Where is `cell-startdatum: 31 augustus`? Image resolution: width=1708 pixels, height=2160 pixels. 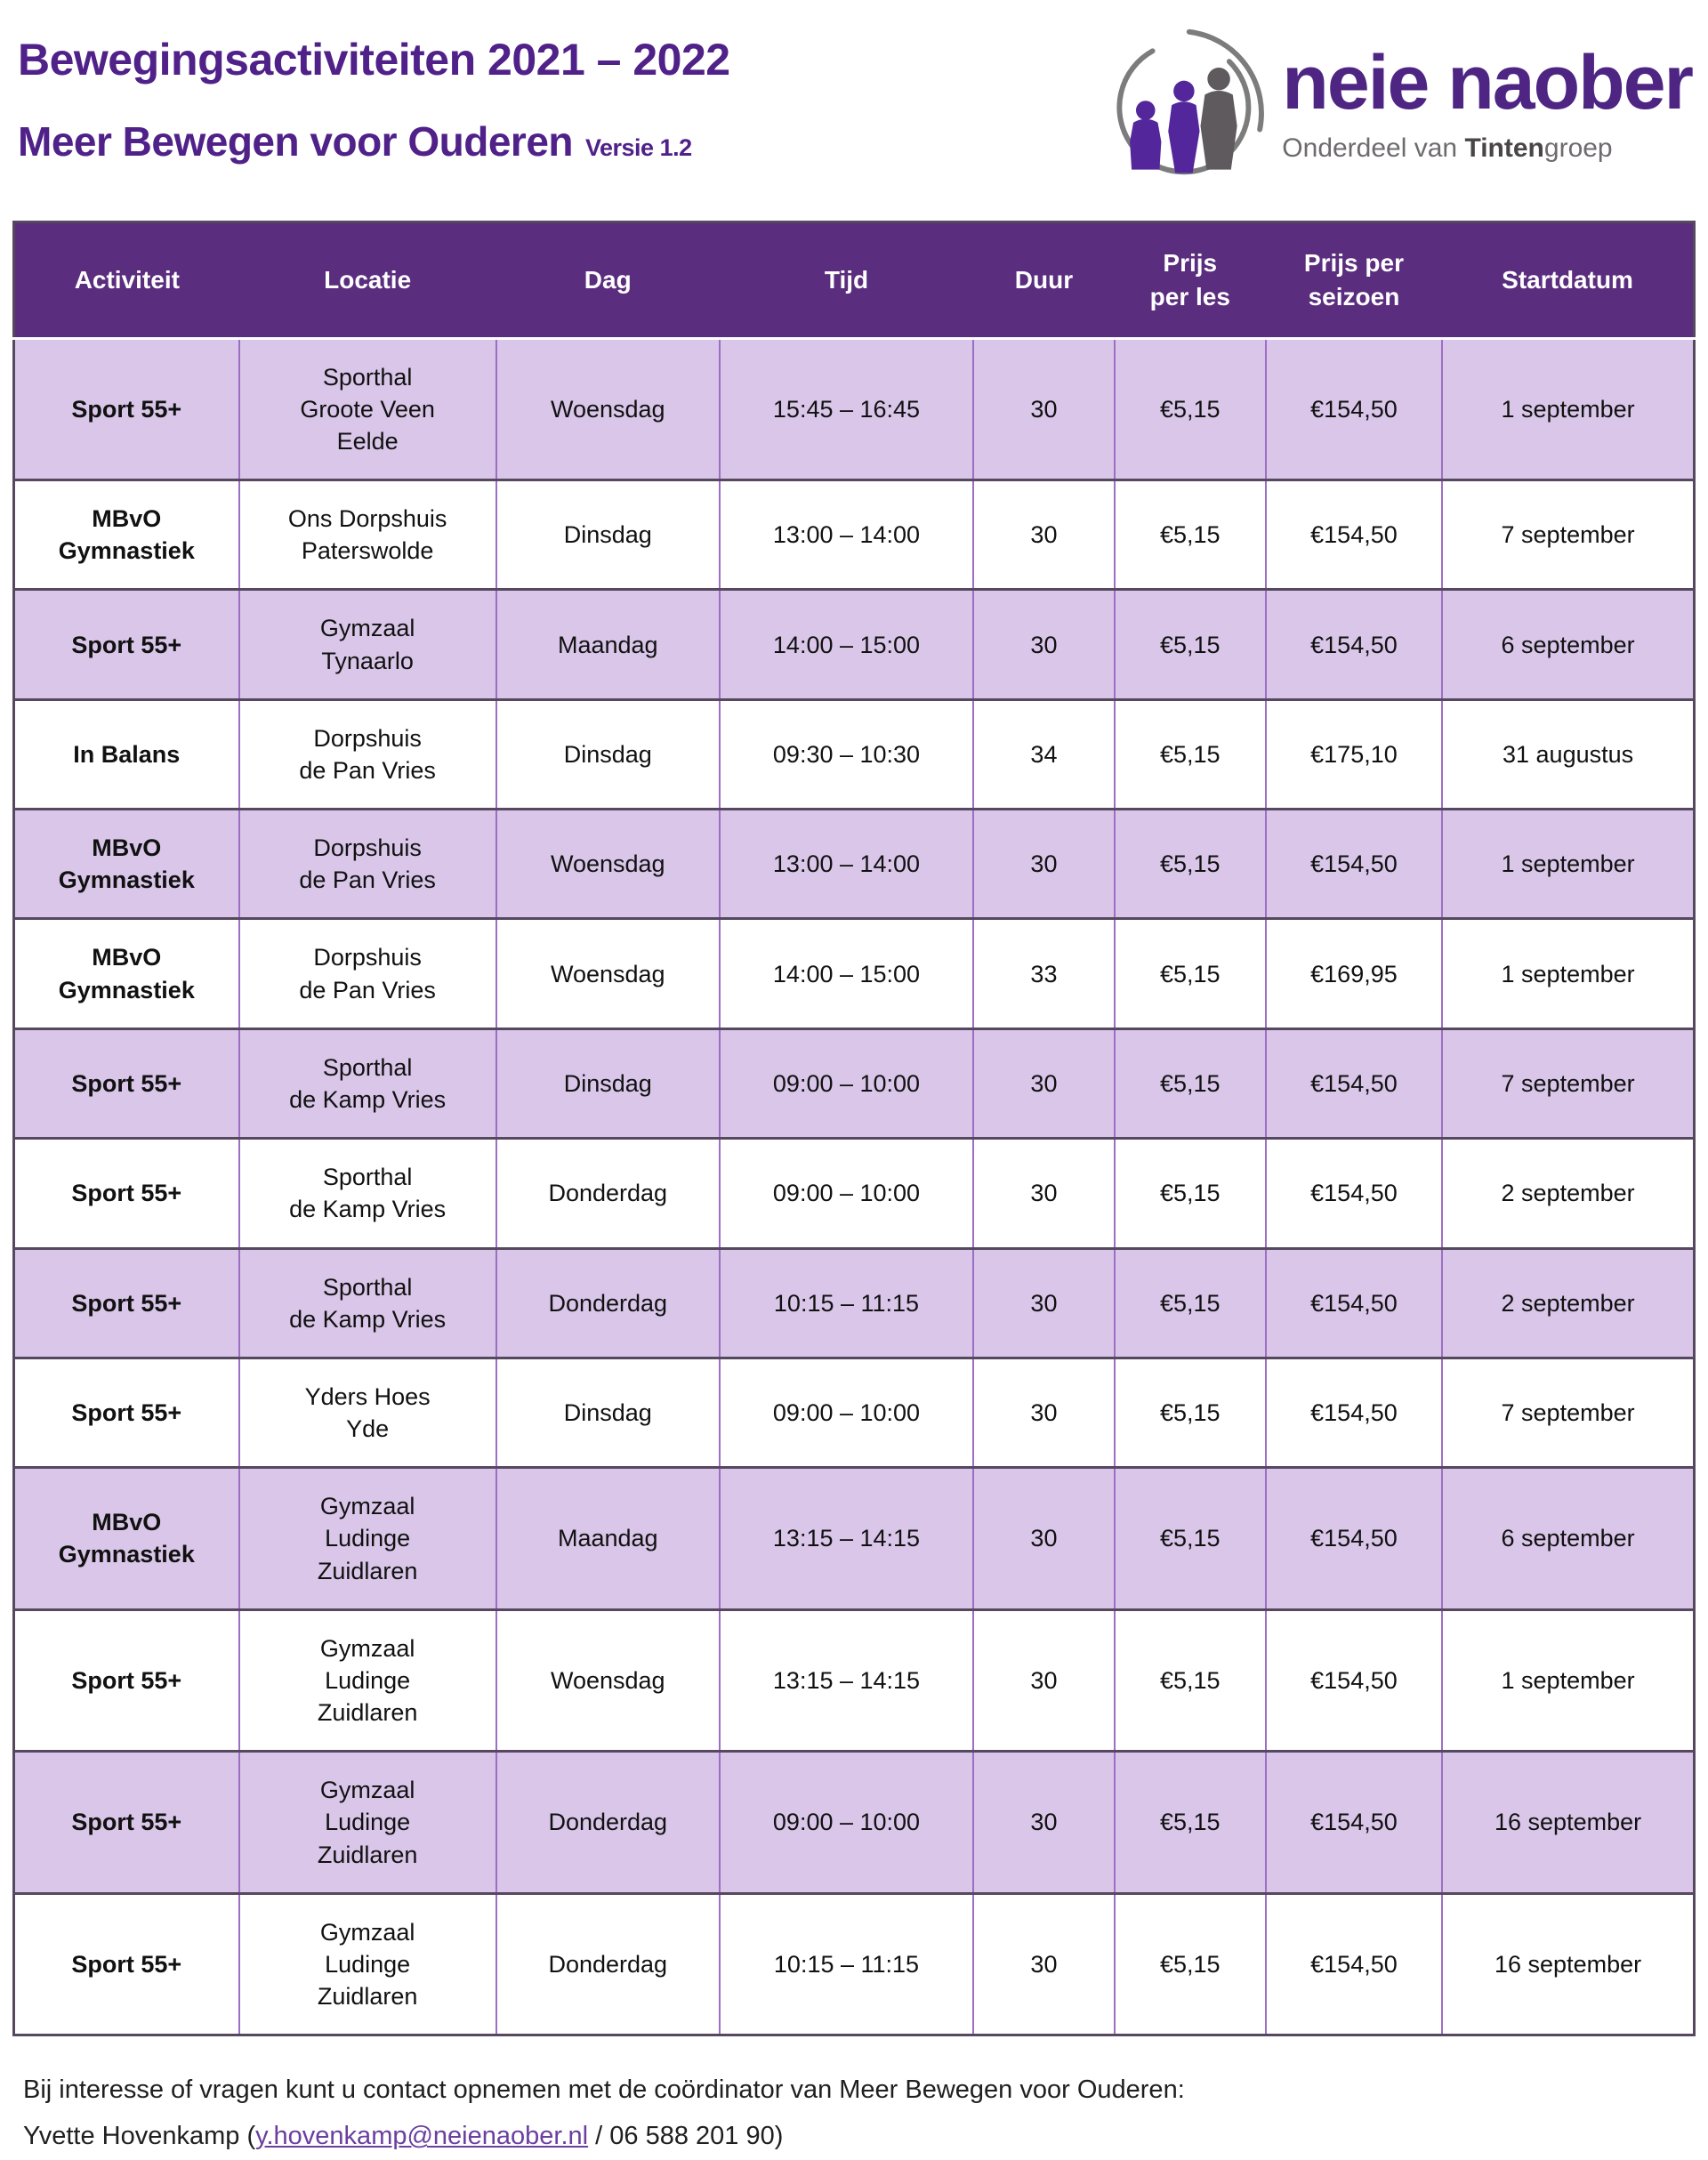 cell-startdatum: 31 augustus is located at coordinates (1568, 753).